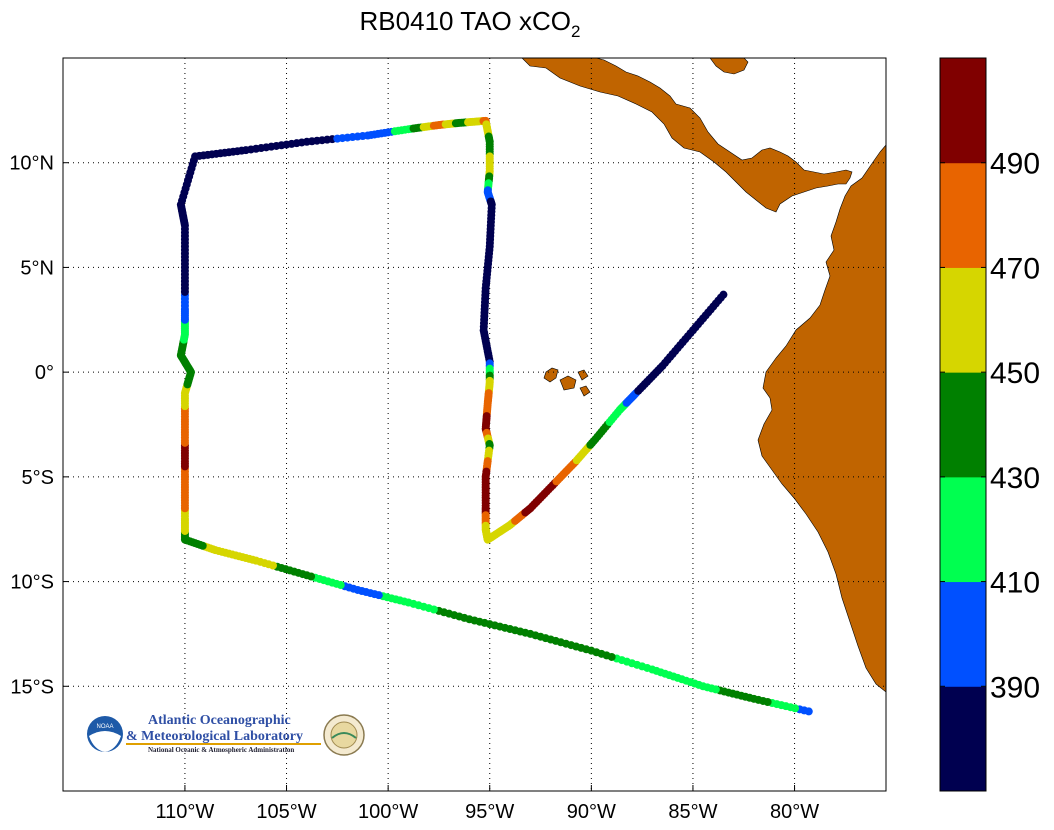 The image size is (1054, 830). Describe the element at coordinates (214, 736) in the screenshot. I see `logo-line-2: & Meteorological Laboratory` at that location.